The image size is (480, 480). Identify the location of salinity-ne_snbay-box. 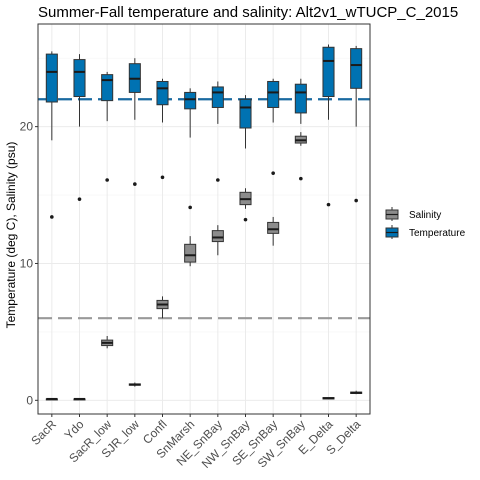
(217, 236).